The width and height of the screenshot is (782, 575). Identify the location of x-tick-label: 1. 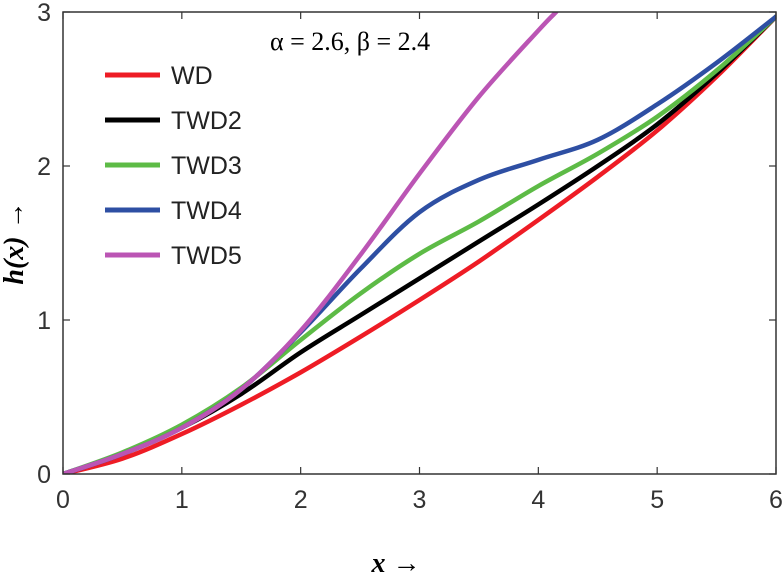
(182, 500).